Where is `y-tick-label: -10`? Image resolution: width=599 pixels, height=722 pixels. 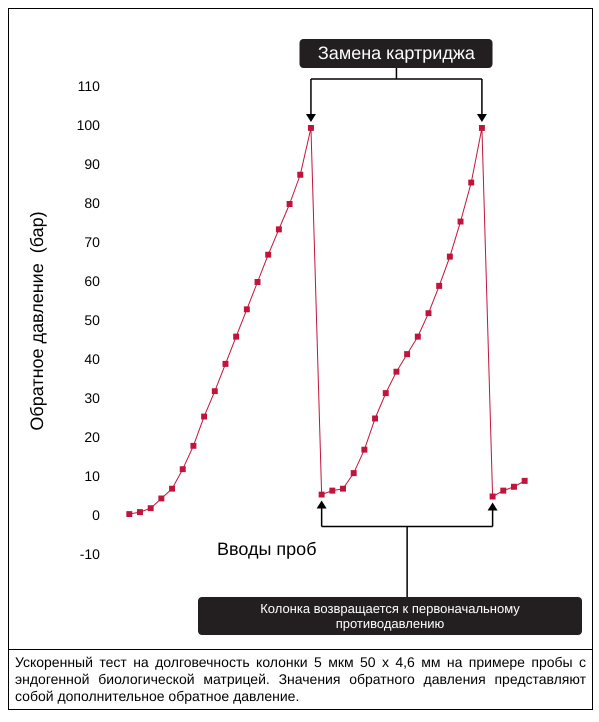 y-tick-label: -10 is located at coordinates (90, 554).